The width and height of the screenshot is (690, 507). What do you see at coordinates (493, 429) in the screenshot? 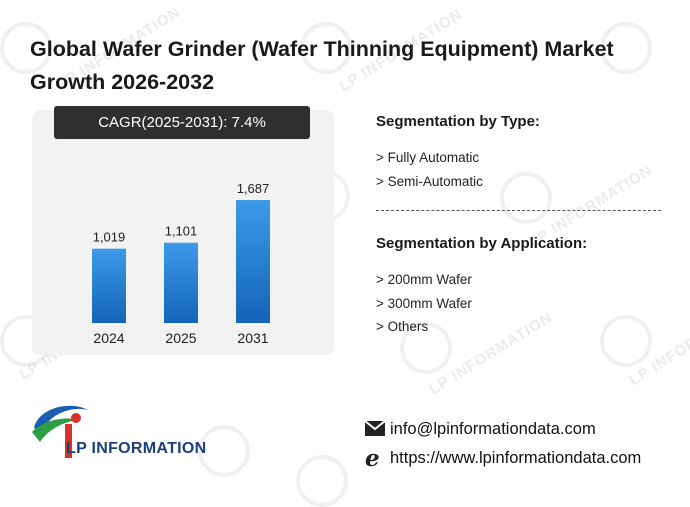
I see `contact-email: info@lpinformationdata.com` at bounding box center [493, 429].